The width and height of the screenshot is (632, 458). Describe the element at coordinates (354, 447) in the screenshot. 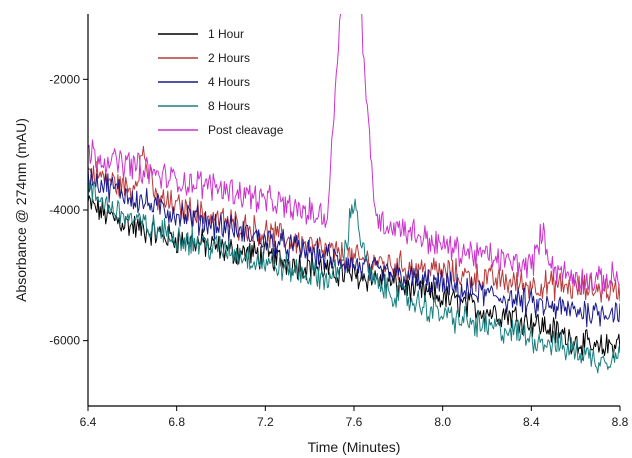

I see `x-axis-label: Time (Minutes)` at that location.